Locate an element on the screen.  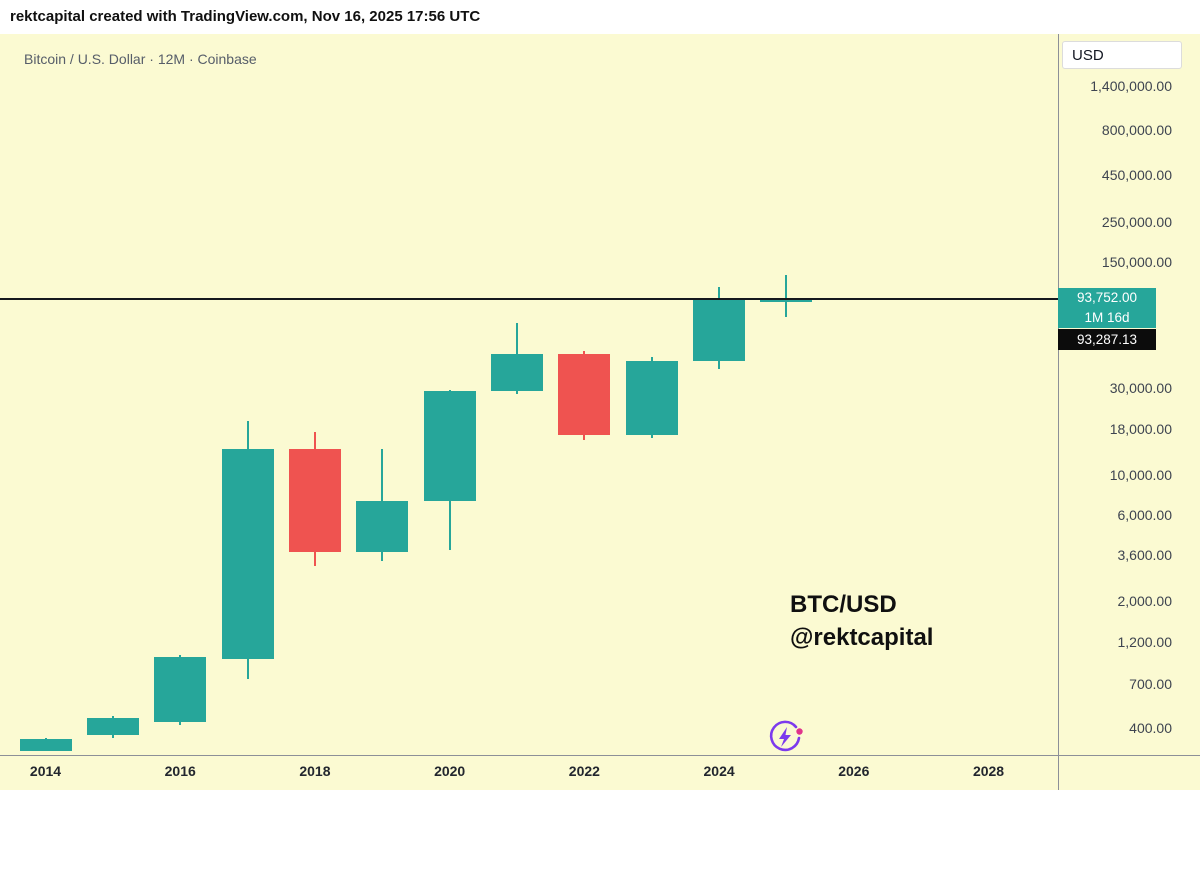
time-tick-label: 2014 is located at coordinates (45, 771).